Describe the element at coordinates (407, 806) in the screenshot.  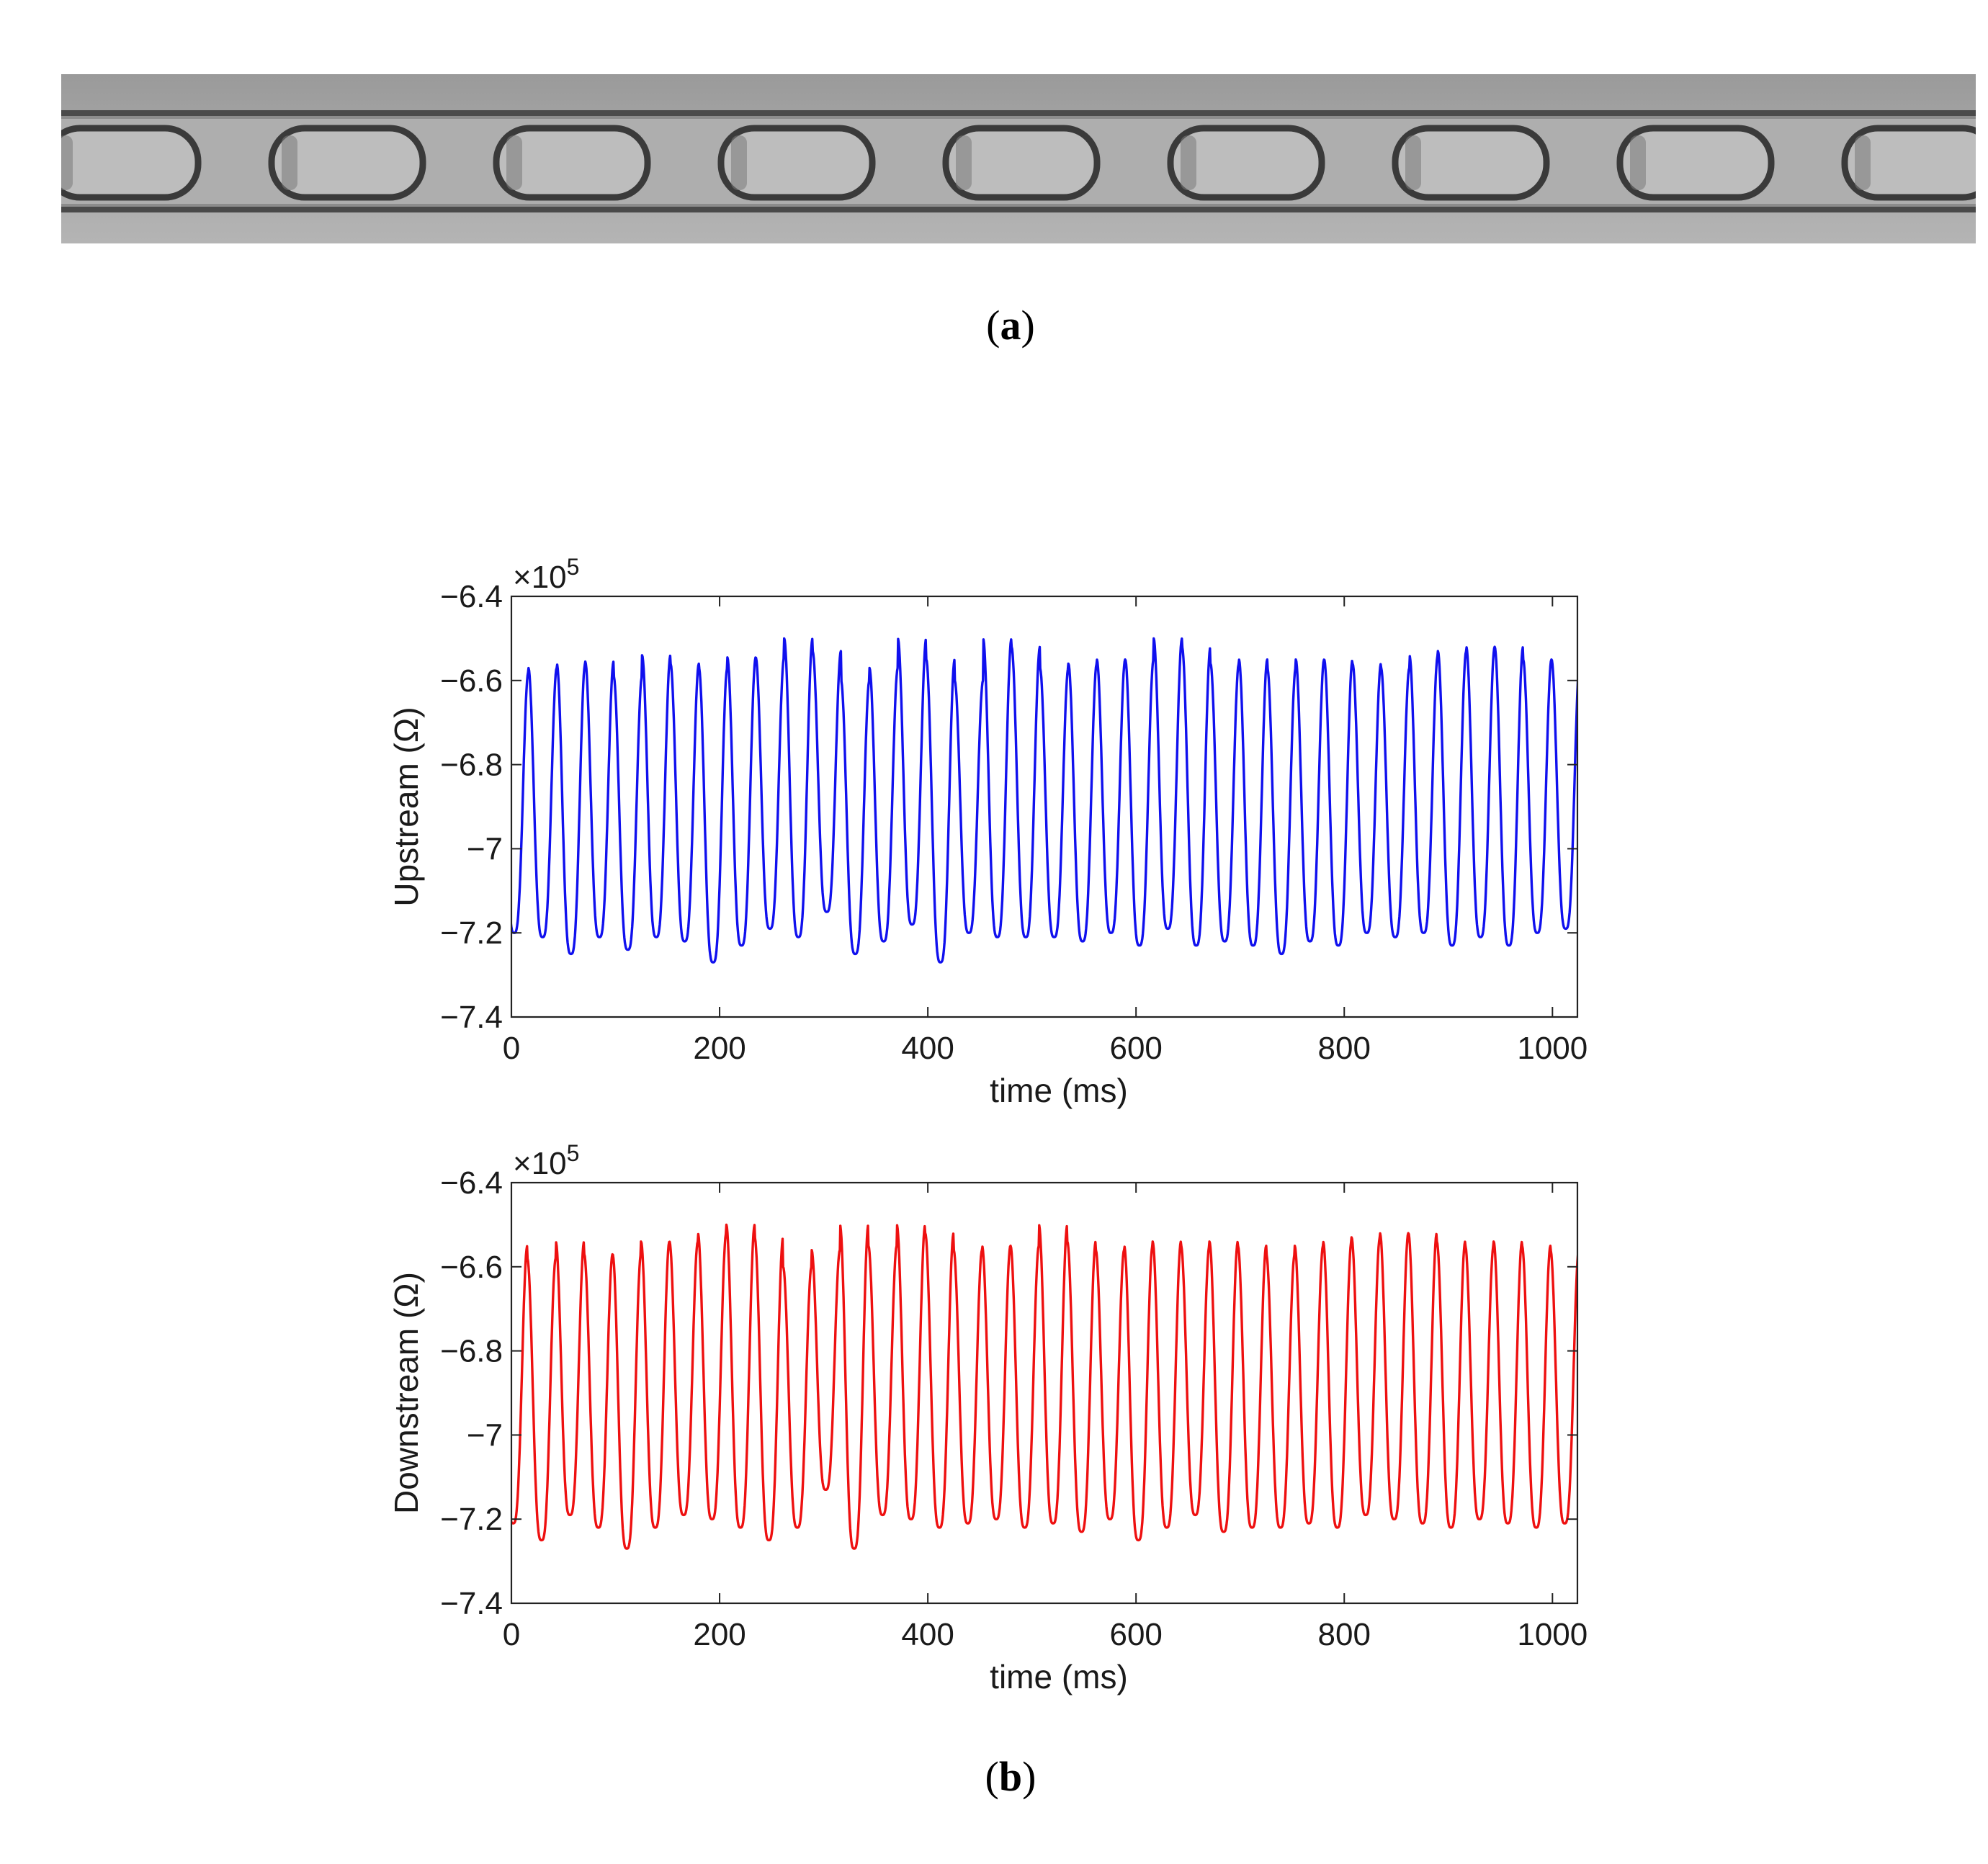
I see `y-axis-label: Upstream (Ω)` at that location.